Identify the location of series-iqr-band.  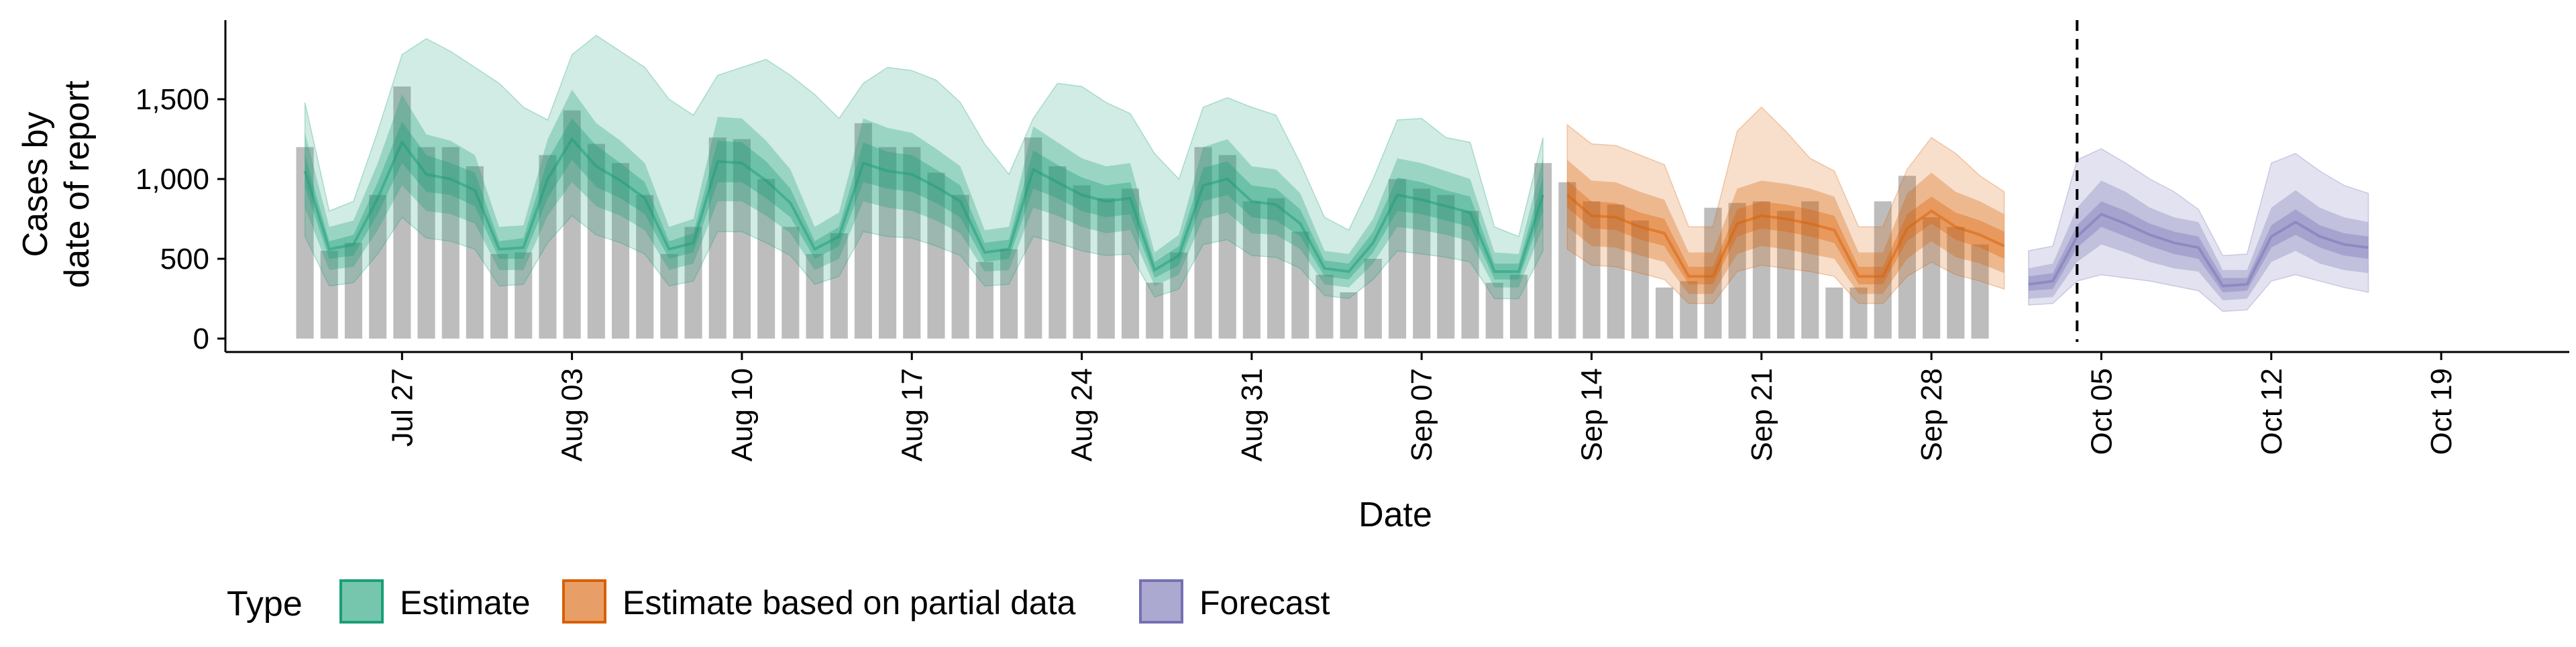
(924, 199).